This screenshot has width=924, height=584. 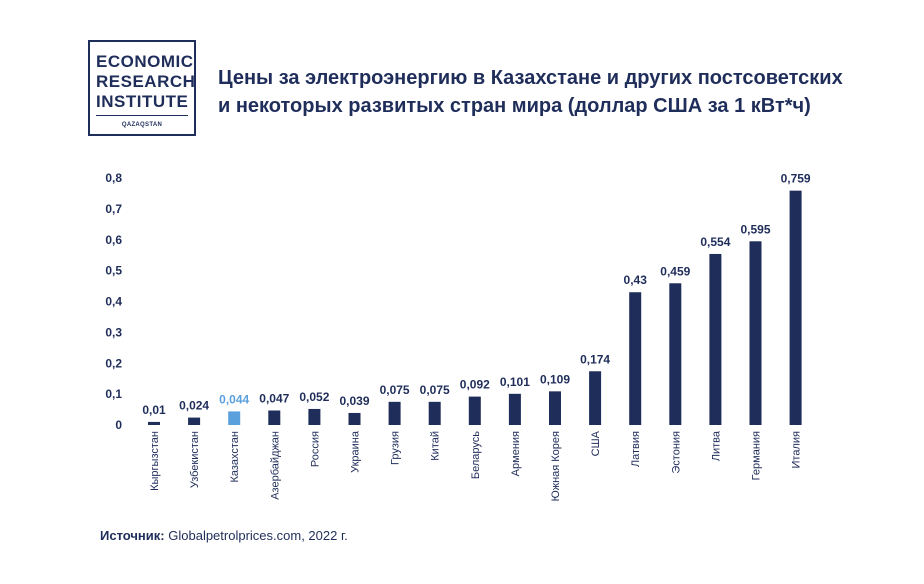 What do you see at coordinates (113, 332) in the screenshot?
I see `y-tick-label: 0,3` at bounding box center [113, 332].